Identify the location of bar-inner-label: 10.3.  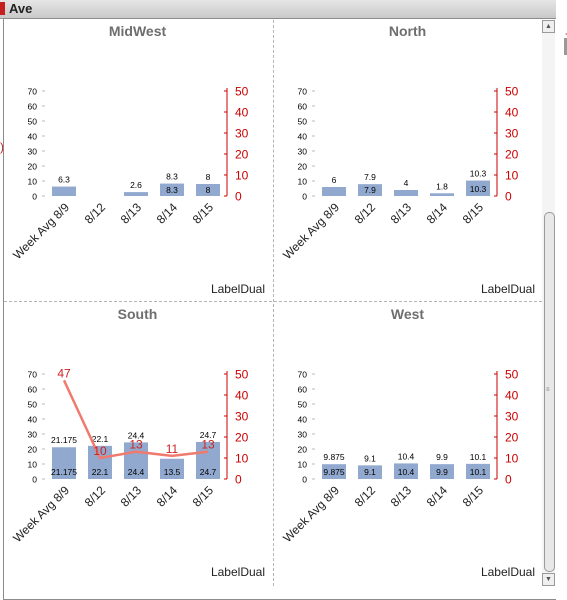
(478, 189).